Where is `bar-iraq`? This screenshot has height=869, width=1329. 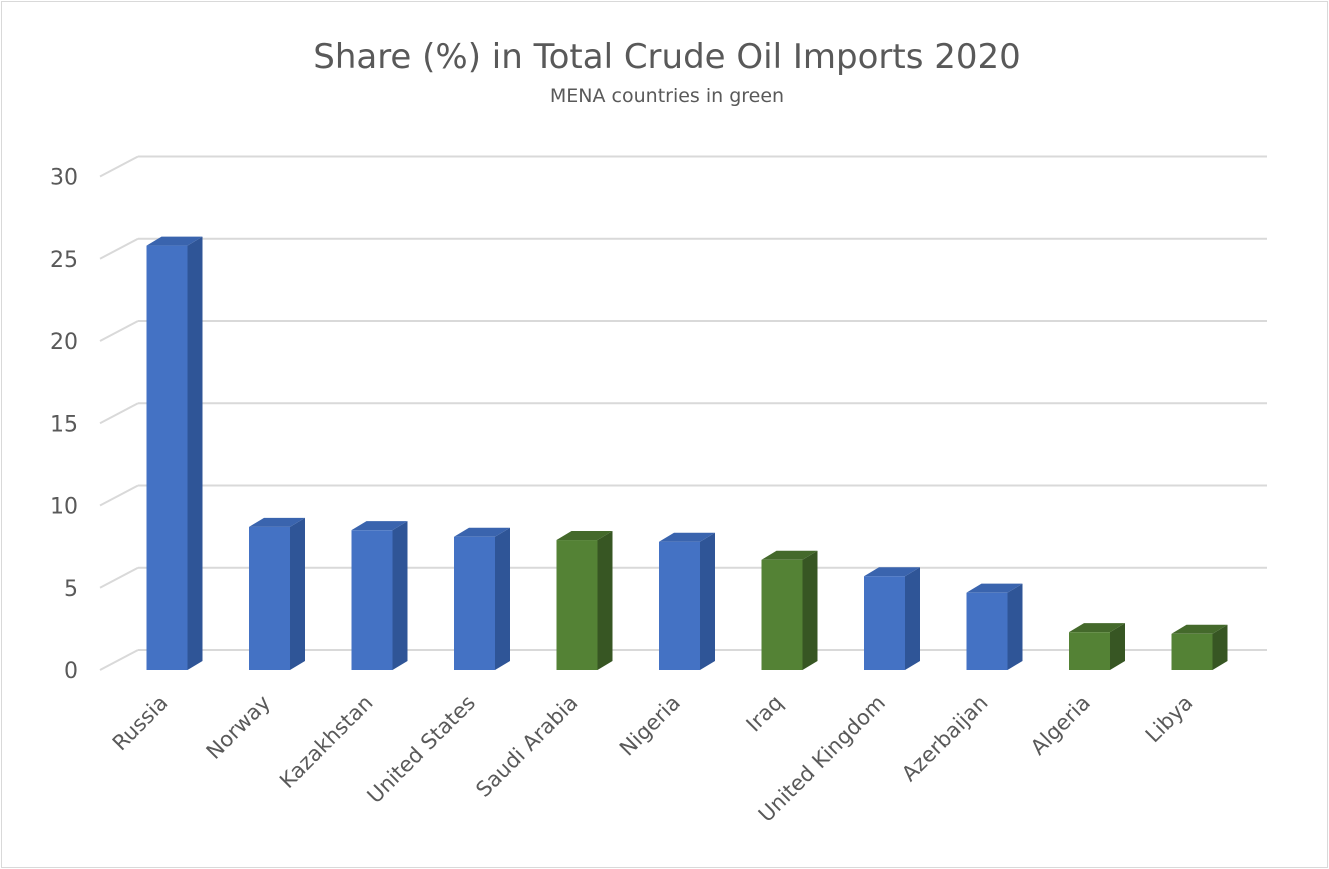 bar-iraq is located at coordinates (789, 610).